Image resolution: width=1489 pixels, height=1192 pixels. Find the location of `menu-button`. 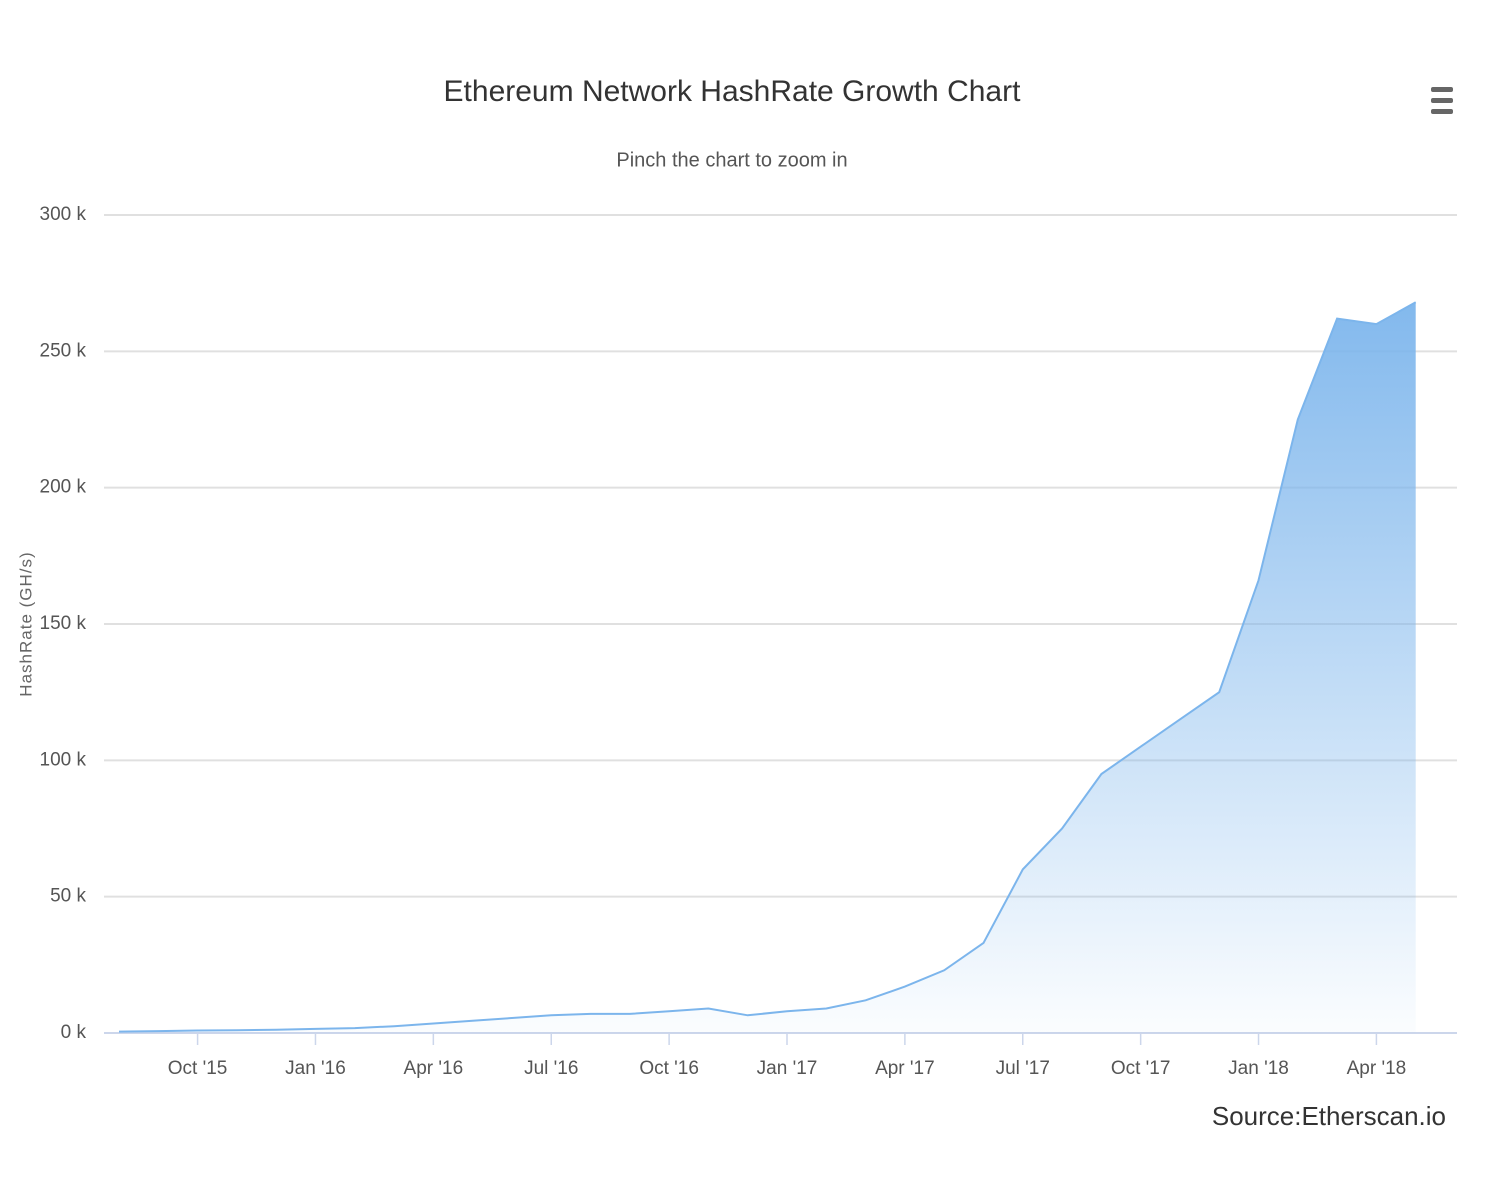

menu-button is located at coordinates (1442, 100).